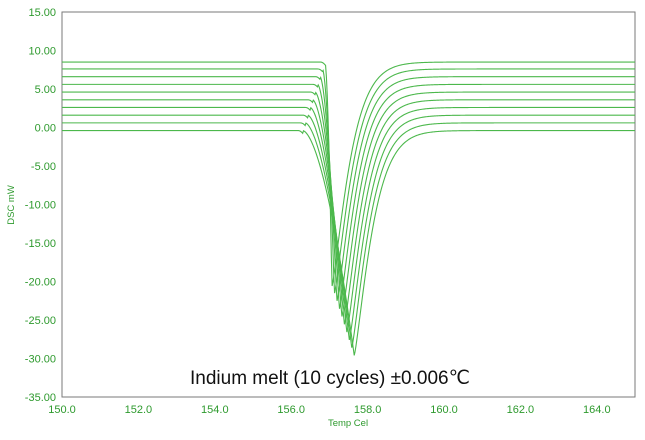 This screenshot has height=440, width=645. Describe the element at coordinates (597, 410) in the screenshot. I see `x-tick-label: 164.0` at that location.